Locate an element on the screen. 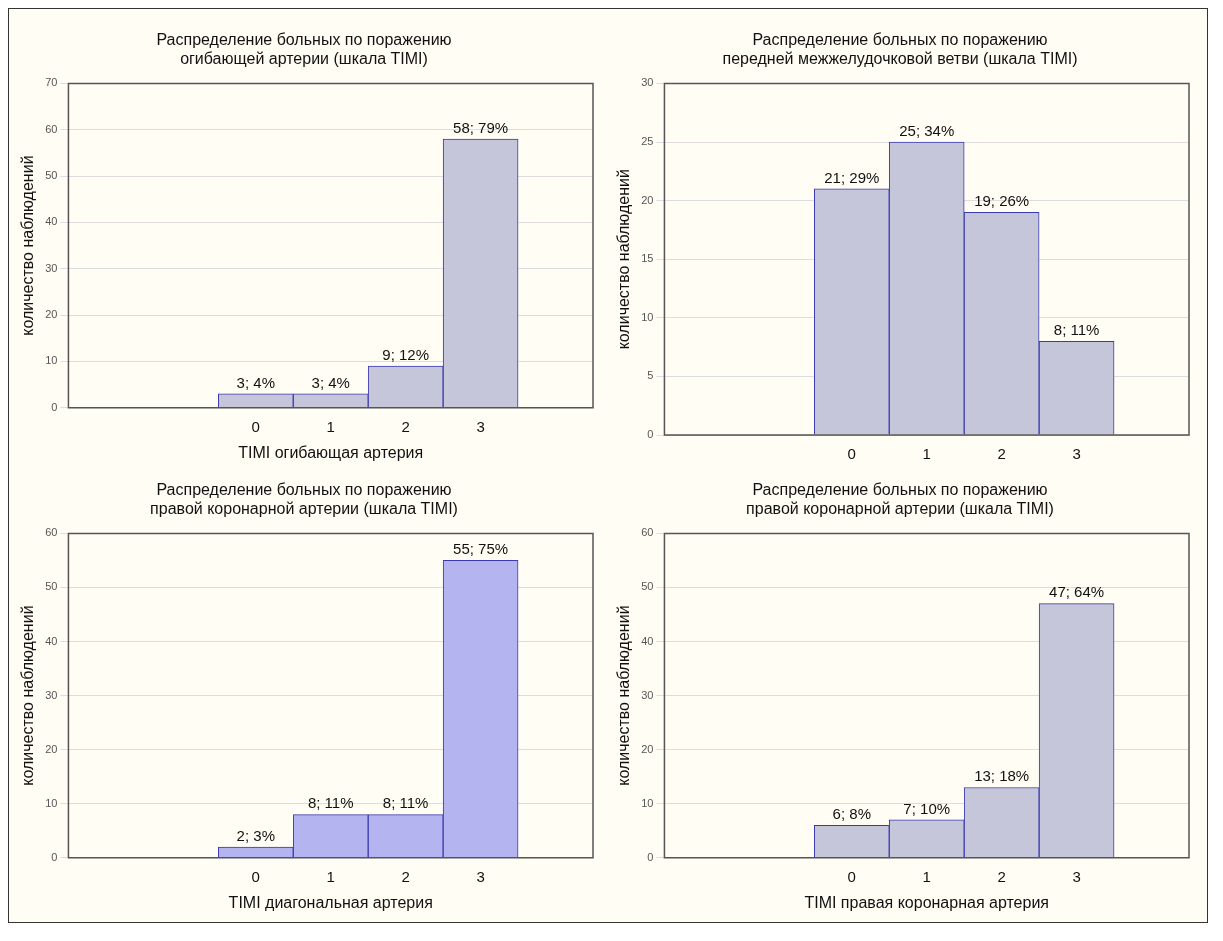 This screenshot has height=941, width=1223. y-tick-label: 5 is located at coordinates (650, 375).